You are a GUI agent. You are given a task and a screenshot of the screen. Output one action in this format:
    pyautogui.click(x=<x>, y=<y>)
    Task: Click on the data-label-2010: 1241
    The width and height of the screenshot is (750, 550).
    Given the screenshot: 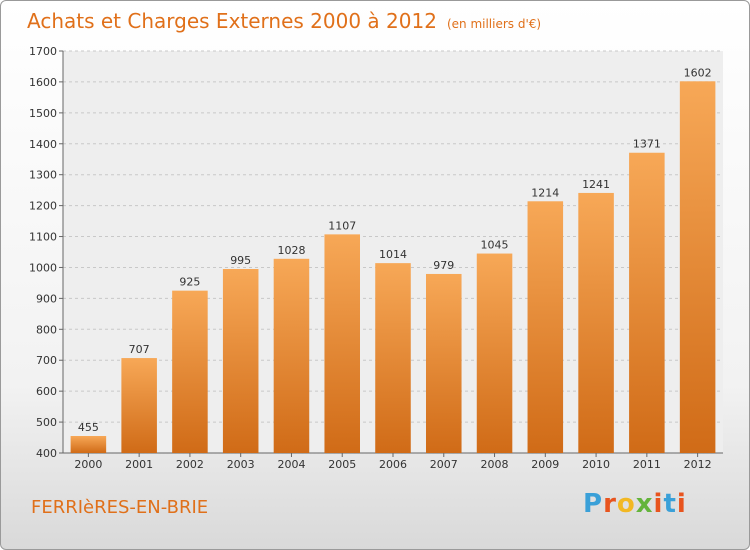 What is the action you would take?
    pyautogui.click(x=596, y=184)
    